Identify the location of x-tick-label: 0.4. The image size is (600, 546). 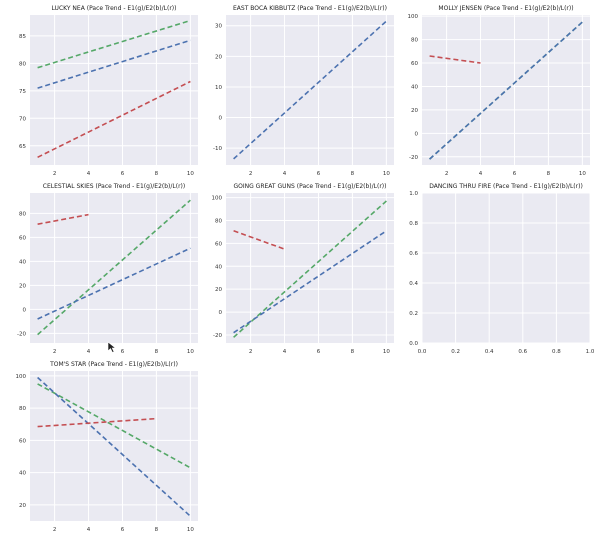
(489, 352).